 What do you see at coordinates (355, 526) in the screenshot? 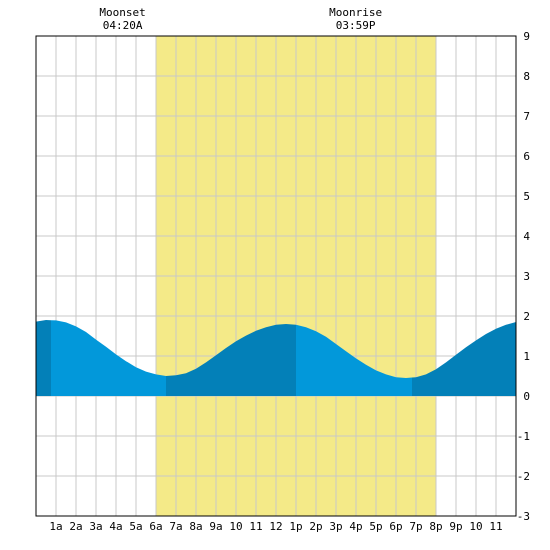
I see `x-tick-label: 4p` at bounding box center [355, 526].